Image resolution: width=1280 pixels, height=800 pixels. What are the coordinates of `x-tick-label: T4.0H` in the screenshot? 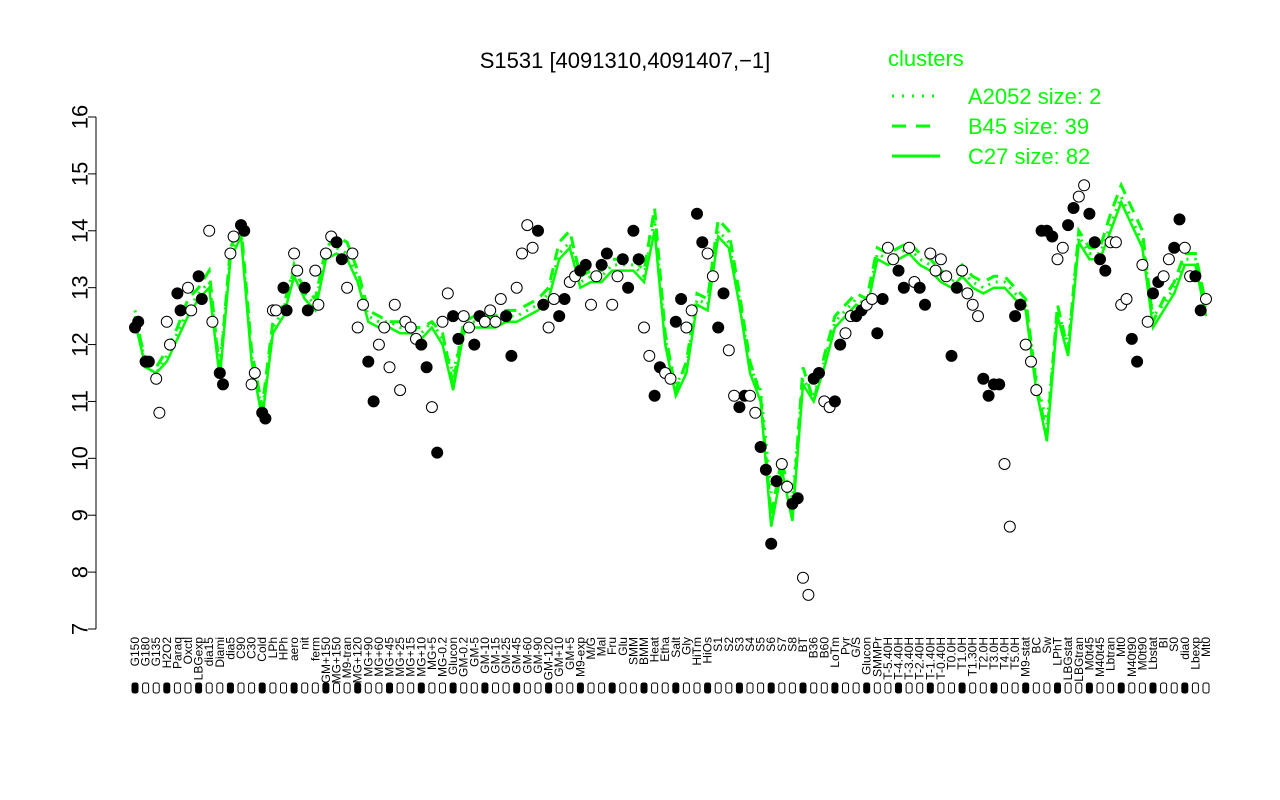 It's located at (1005, 653).